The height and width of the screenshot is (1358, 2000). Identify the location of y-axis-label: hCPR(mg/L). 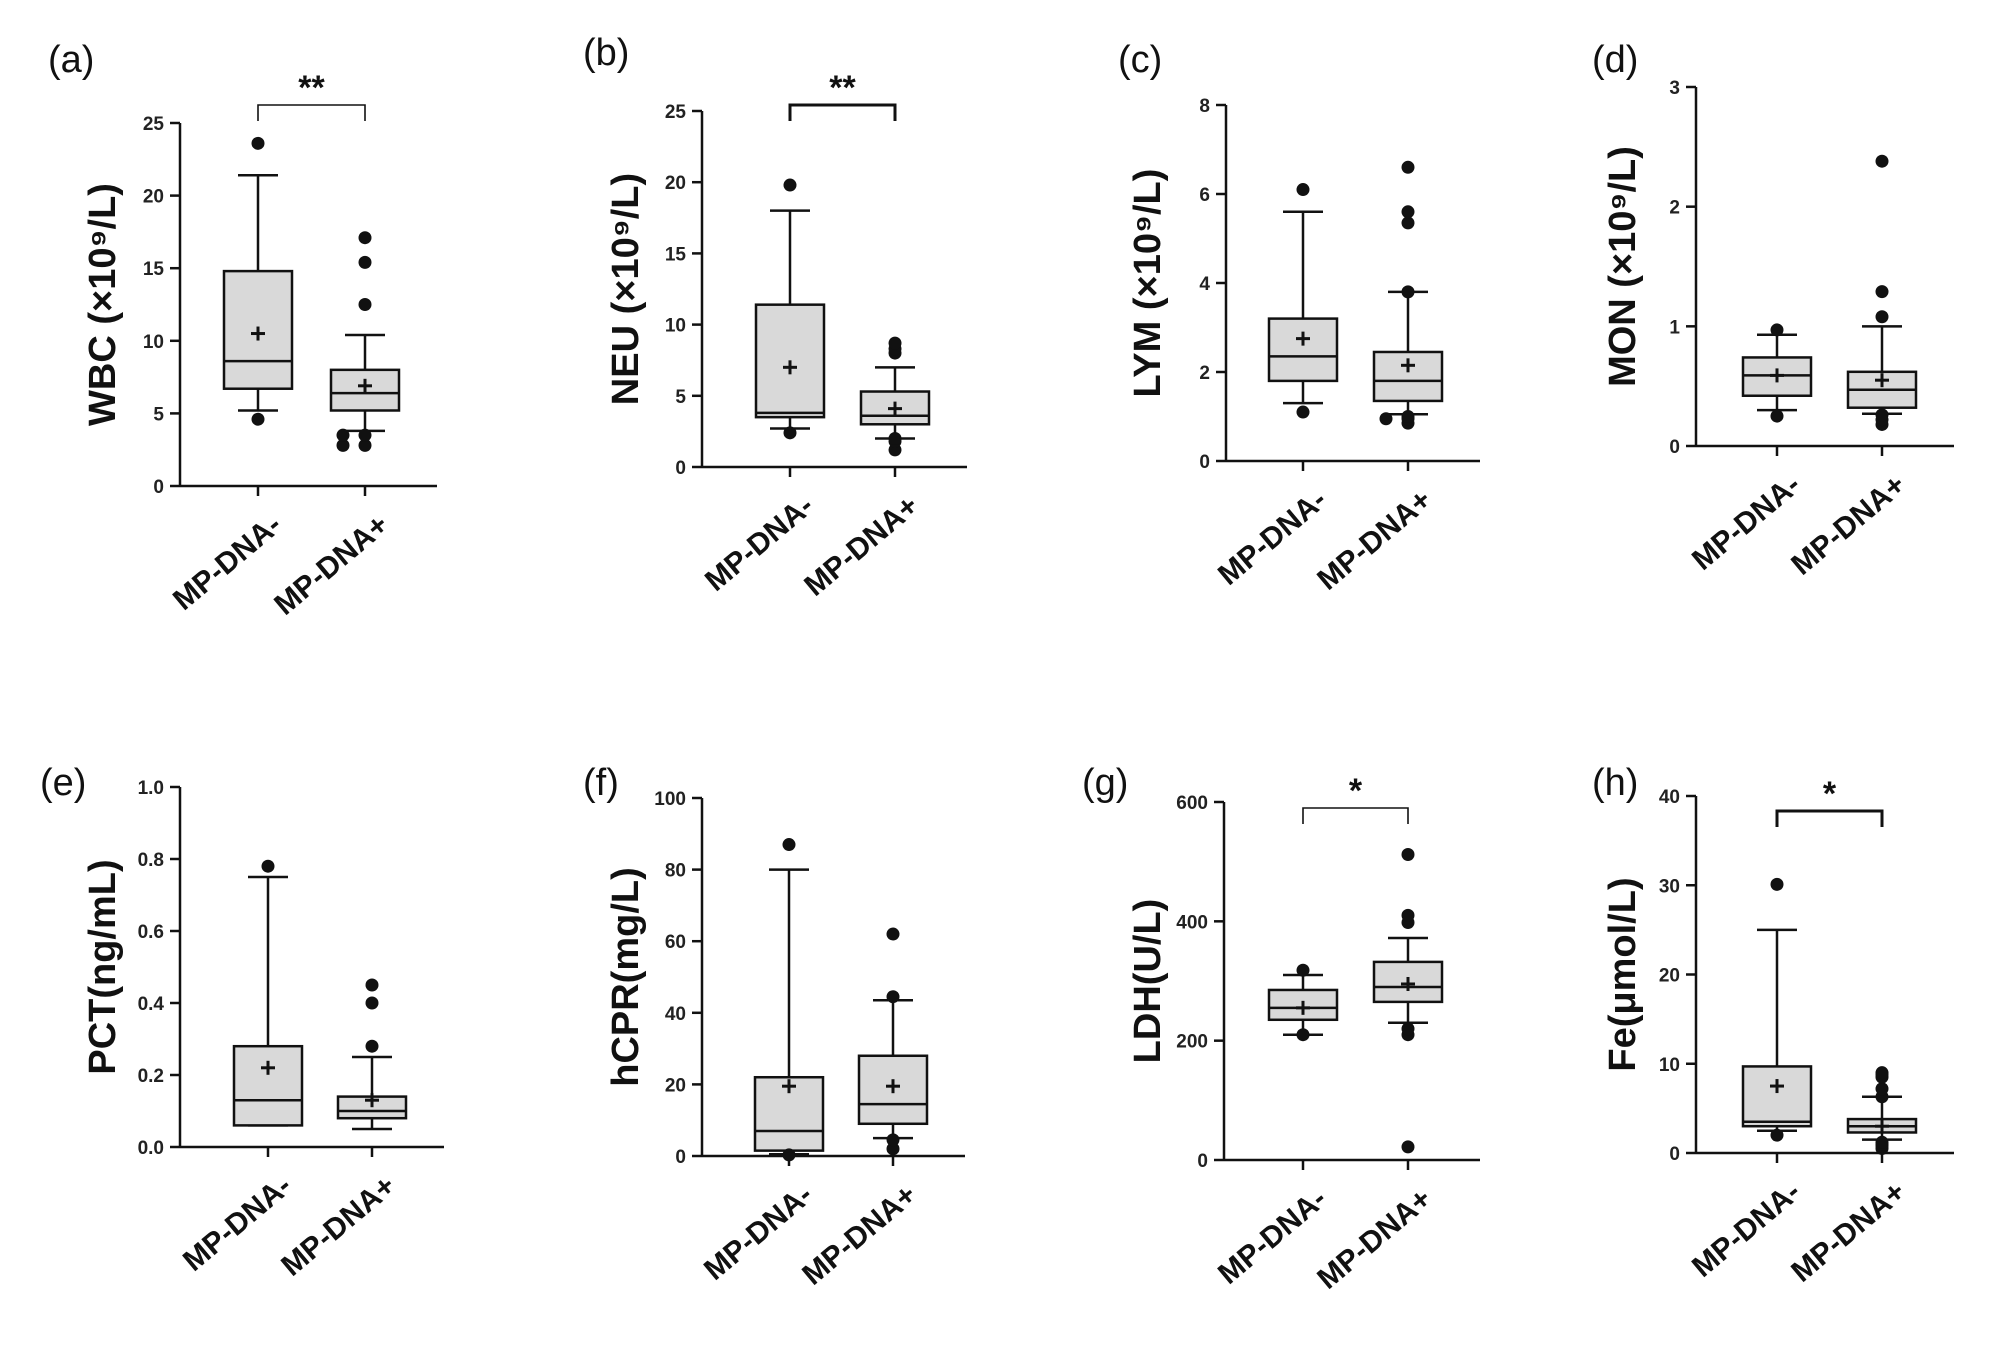
(626, 977).